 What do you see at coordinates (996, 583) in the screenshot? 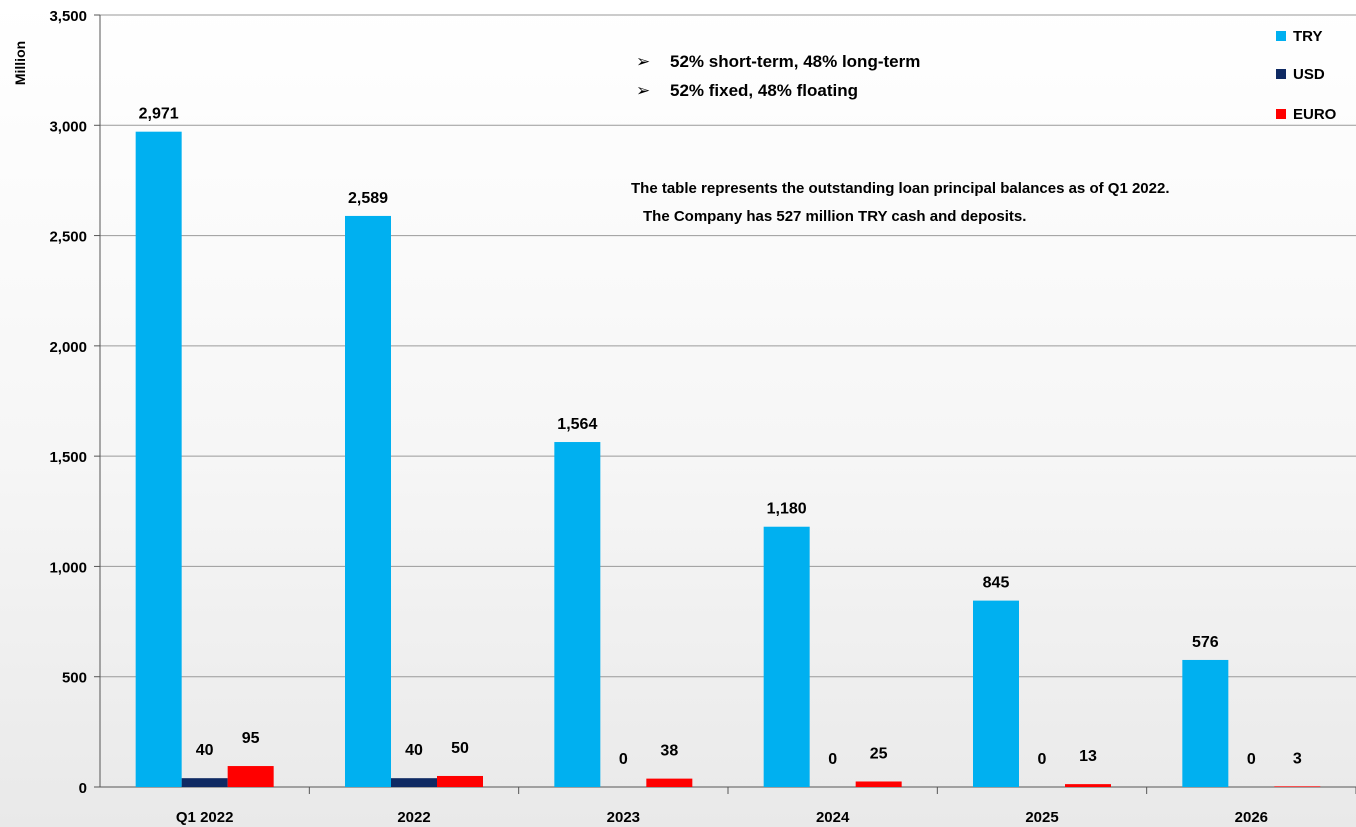
I see `data-label-try: 845` at bounding box center [996, 583].